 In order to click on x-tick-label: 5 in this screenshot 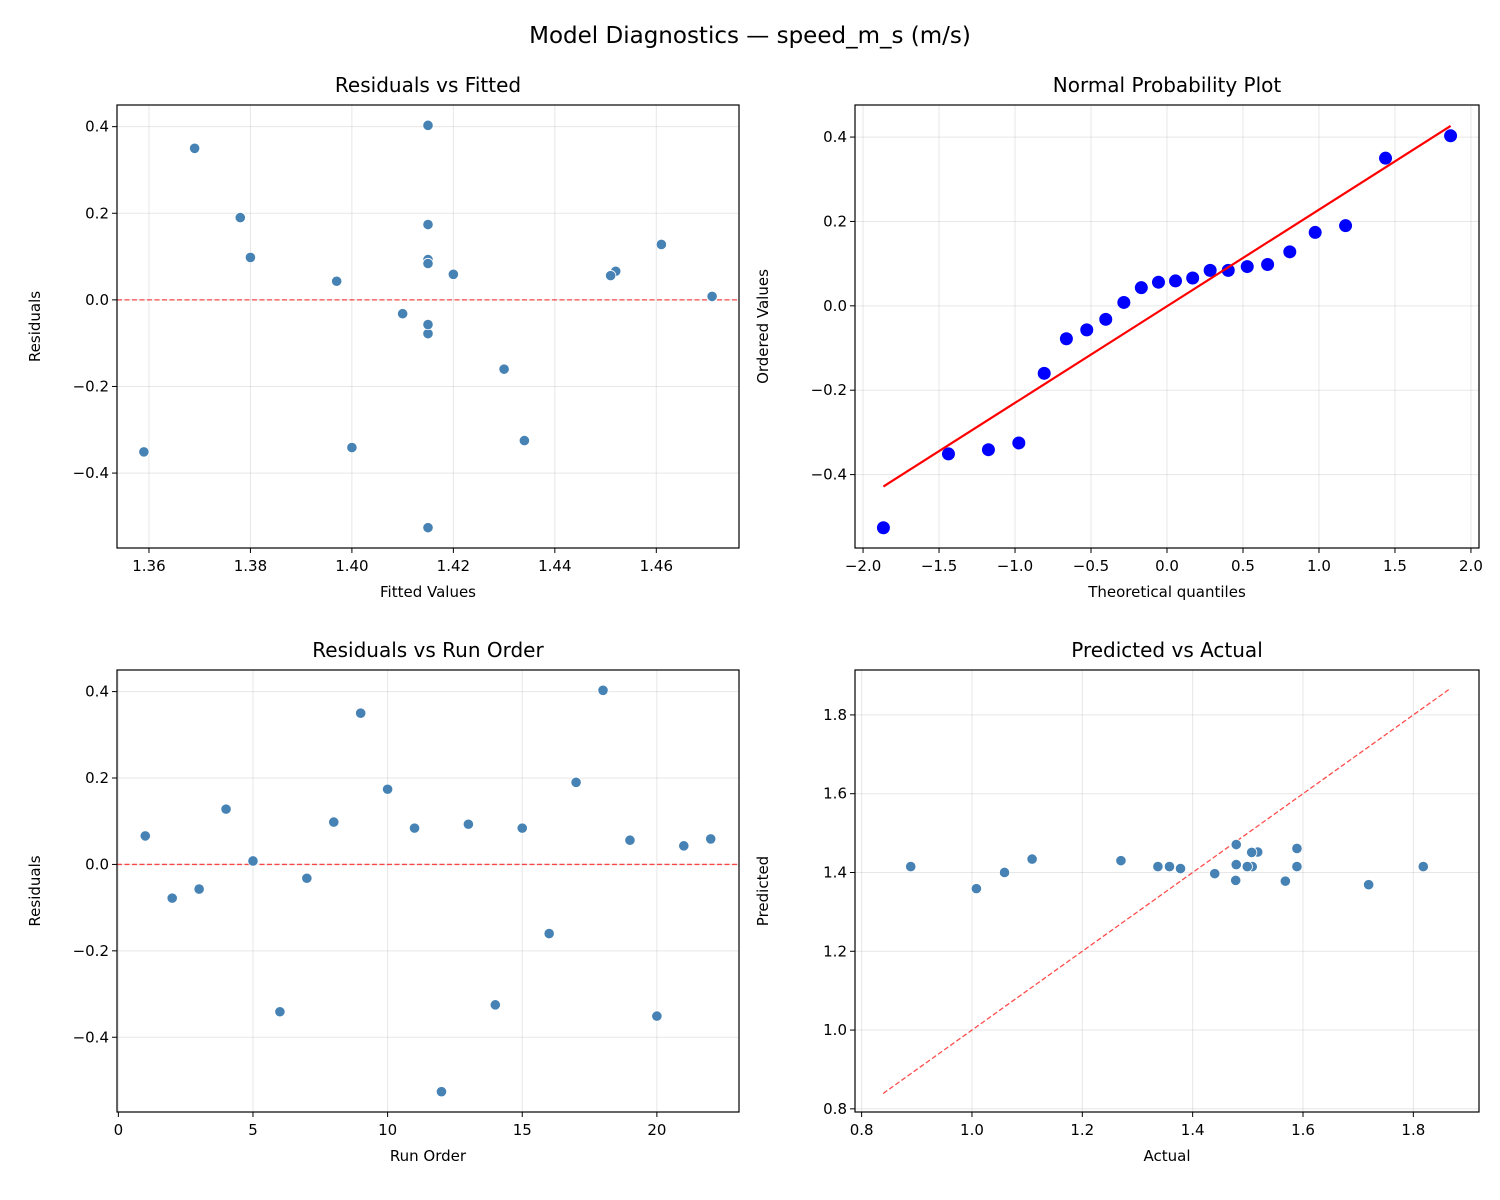, I will do `click(253, 1130)`.